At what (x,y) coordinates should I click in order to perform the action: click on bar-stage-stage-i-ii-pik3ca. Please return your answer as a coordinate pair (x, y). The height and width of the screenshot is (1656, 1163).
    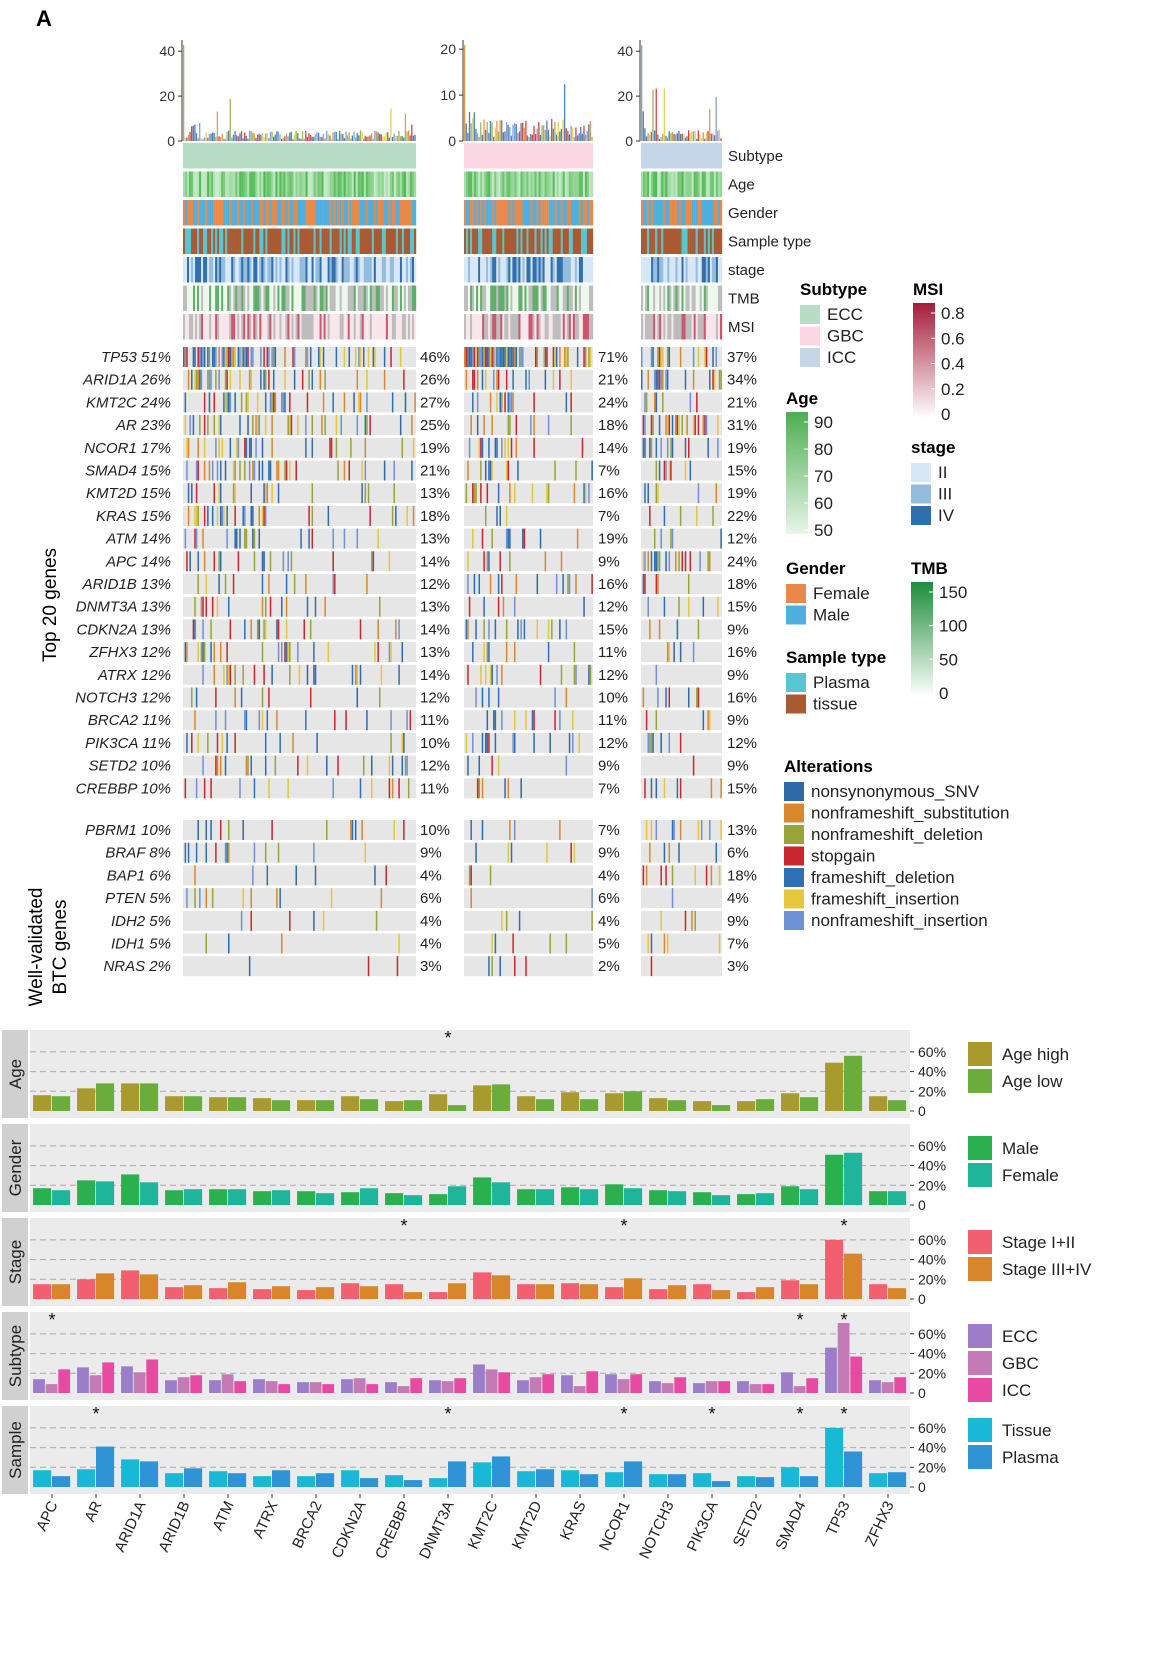
    Looking at the image, I should click on (702, 1291).